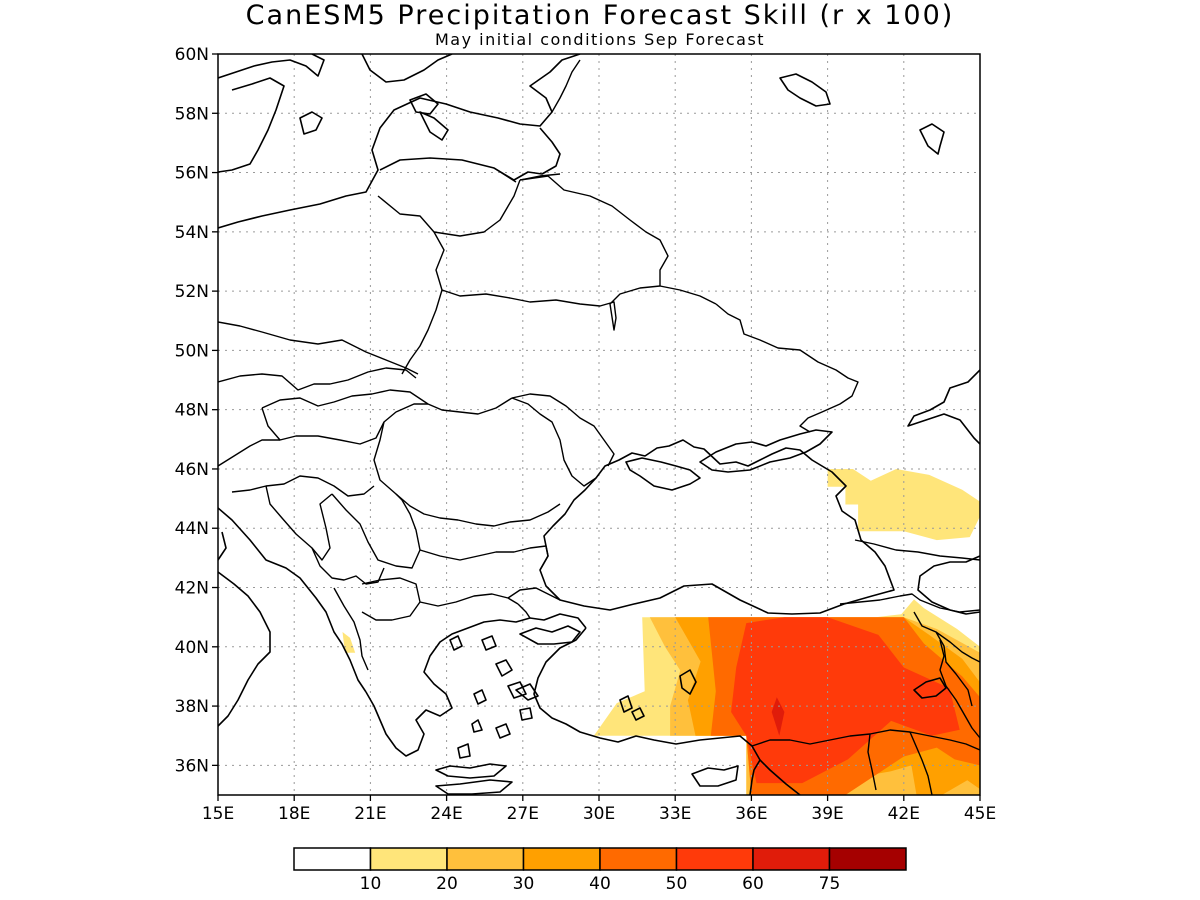  What do you see at coordinates (374, 117) in the screenshot?
I see `gotland-coast` at bounding box center [374, 117].